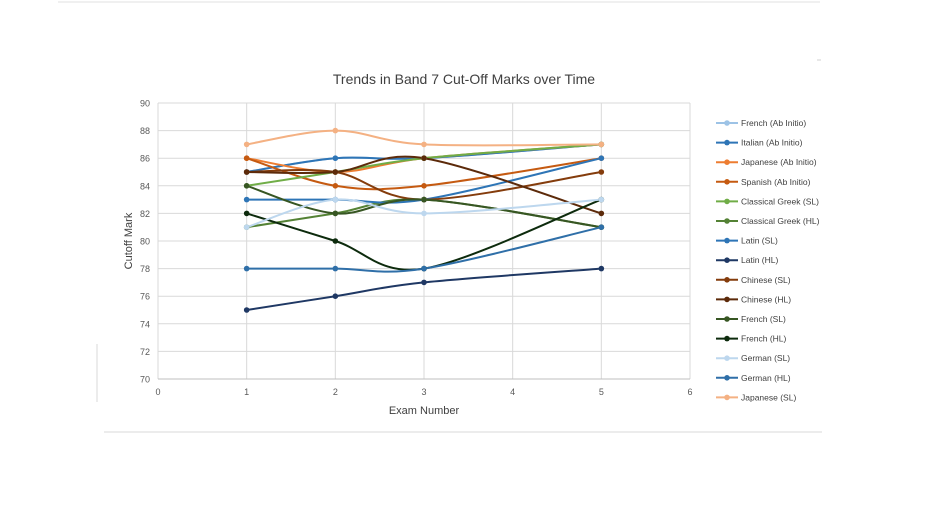 The width and height of the screenshot is (925, 525). What do you see at coordinates (145, 104) in the screenshot?
I see `y-tick-label: 90` at bounding box center [145, 104].